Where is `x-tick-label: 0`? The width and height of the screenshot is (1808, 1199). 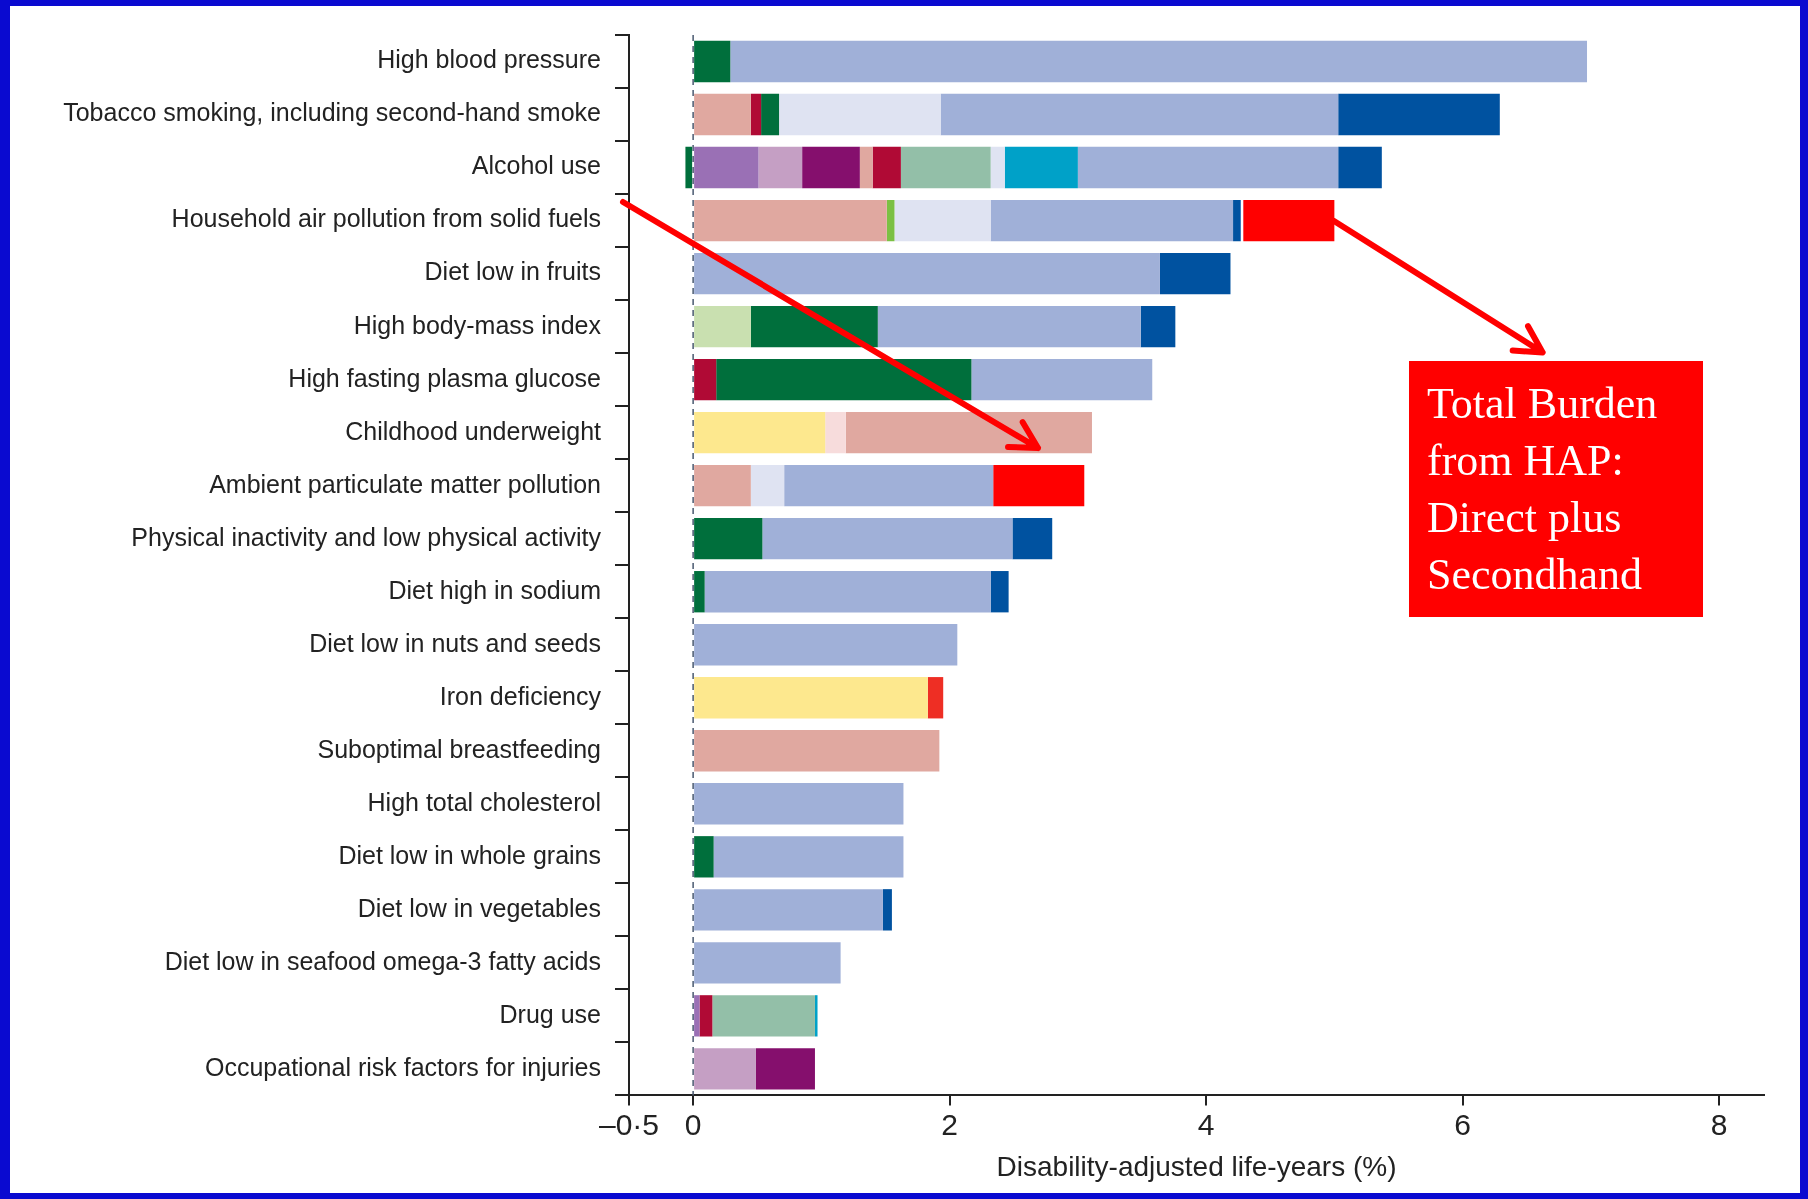
x-tick-label: 0 is located at coordinates (693, 1124).